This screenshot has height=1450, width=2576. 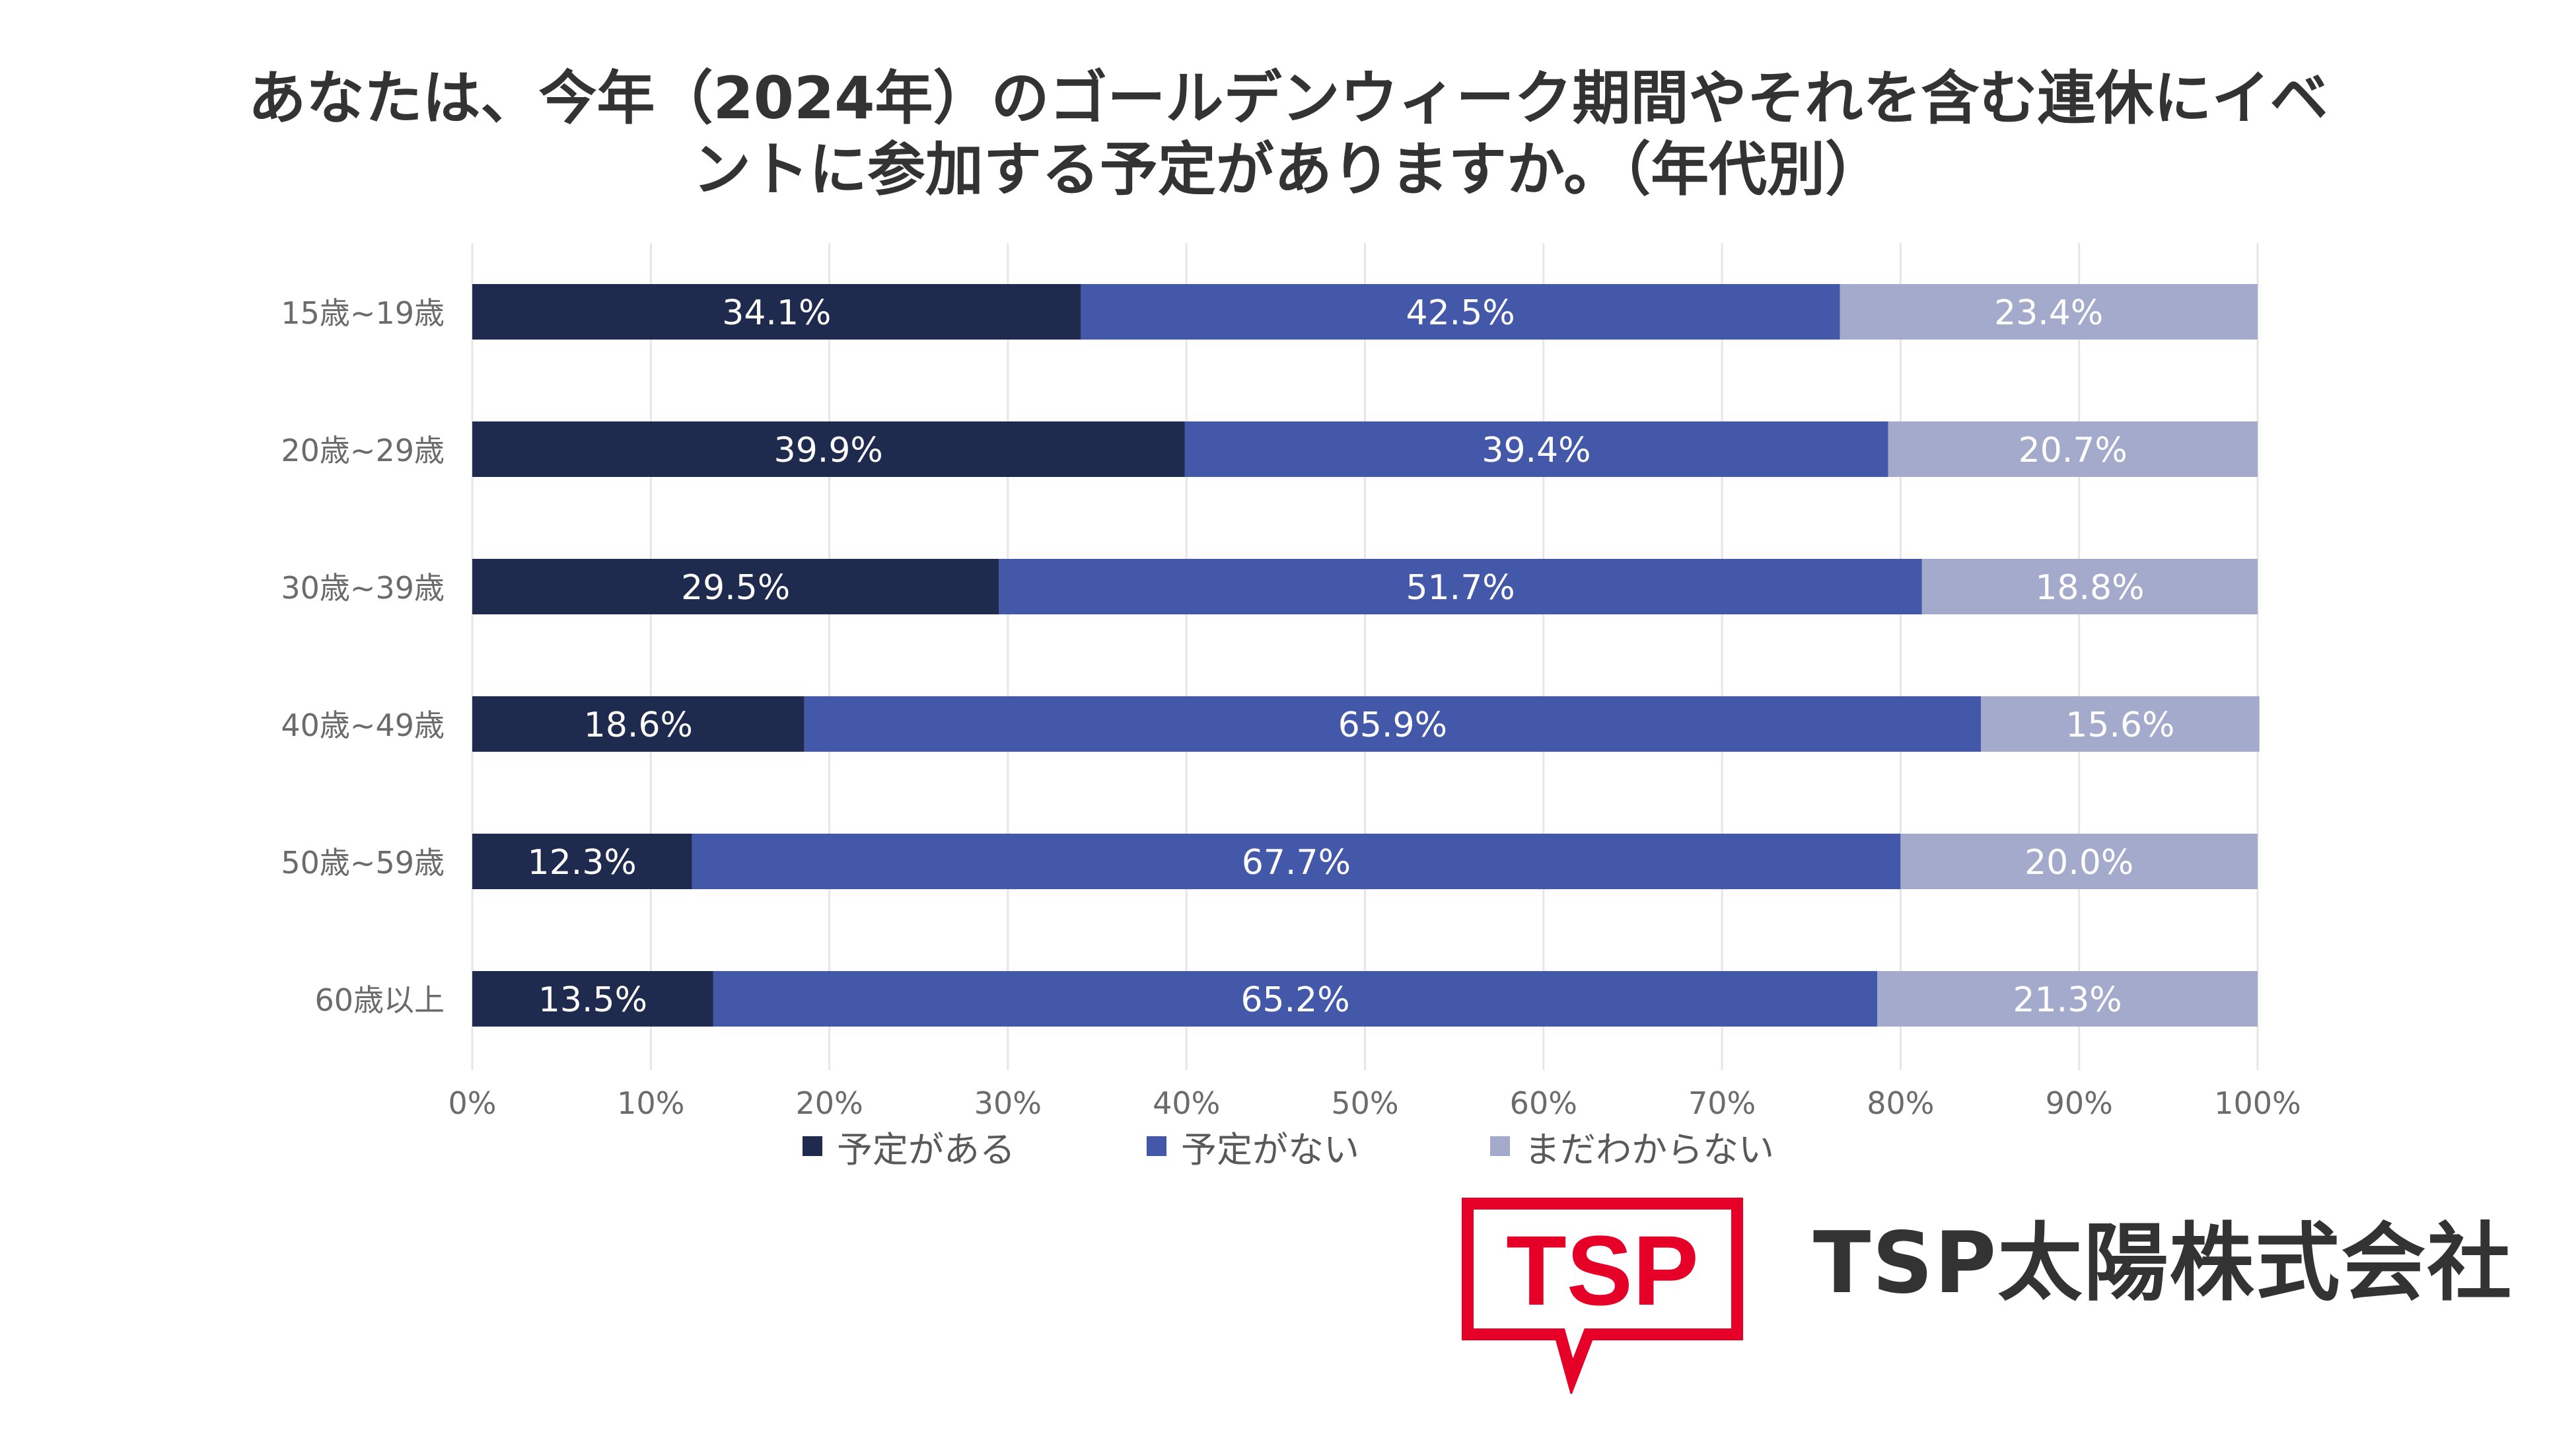 I want to click on data-label: 65.9%, so click(x=1393, y=725).